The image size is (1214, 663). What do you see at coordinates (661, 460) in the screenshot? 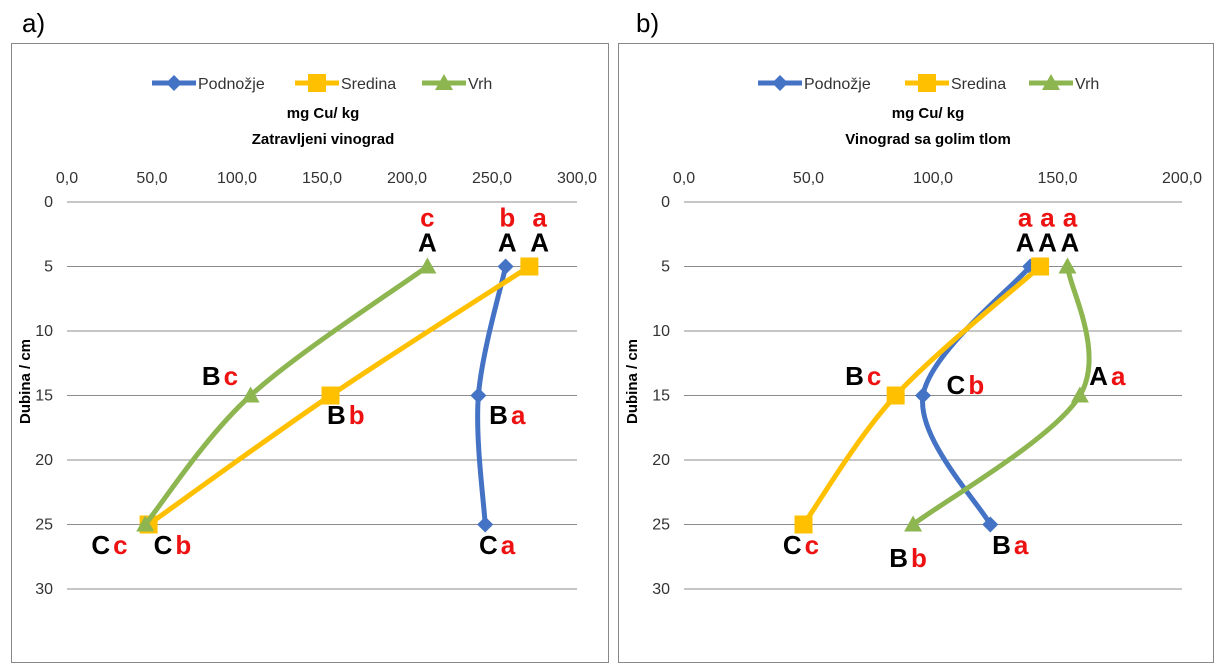
I see `y-tick-label: 20` at bounding box center [661, 460].